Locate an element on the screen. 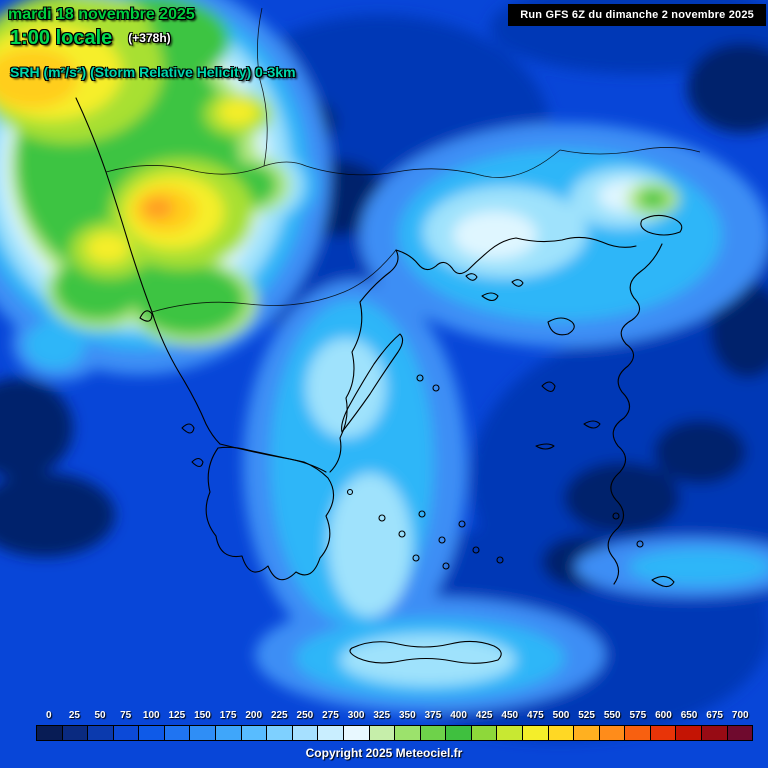 The height and width of the screenshot is (768, 768). legend-tick-label: 100 is located at coordinates (151, 715).